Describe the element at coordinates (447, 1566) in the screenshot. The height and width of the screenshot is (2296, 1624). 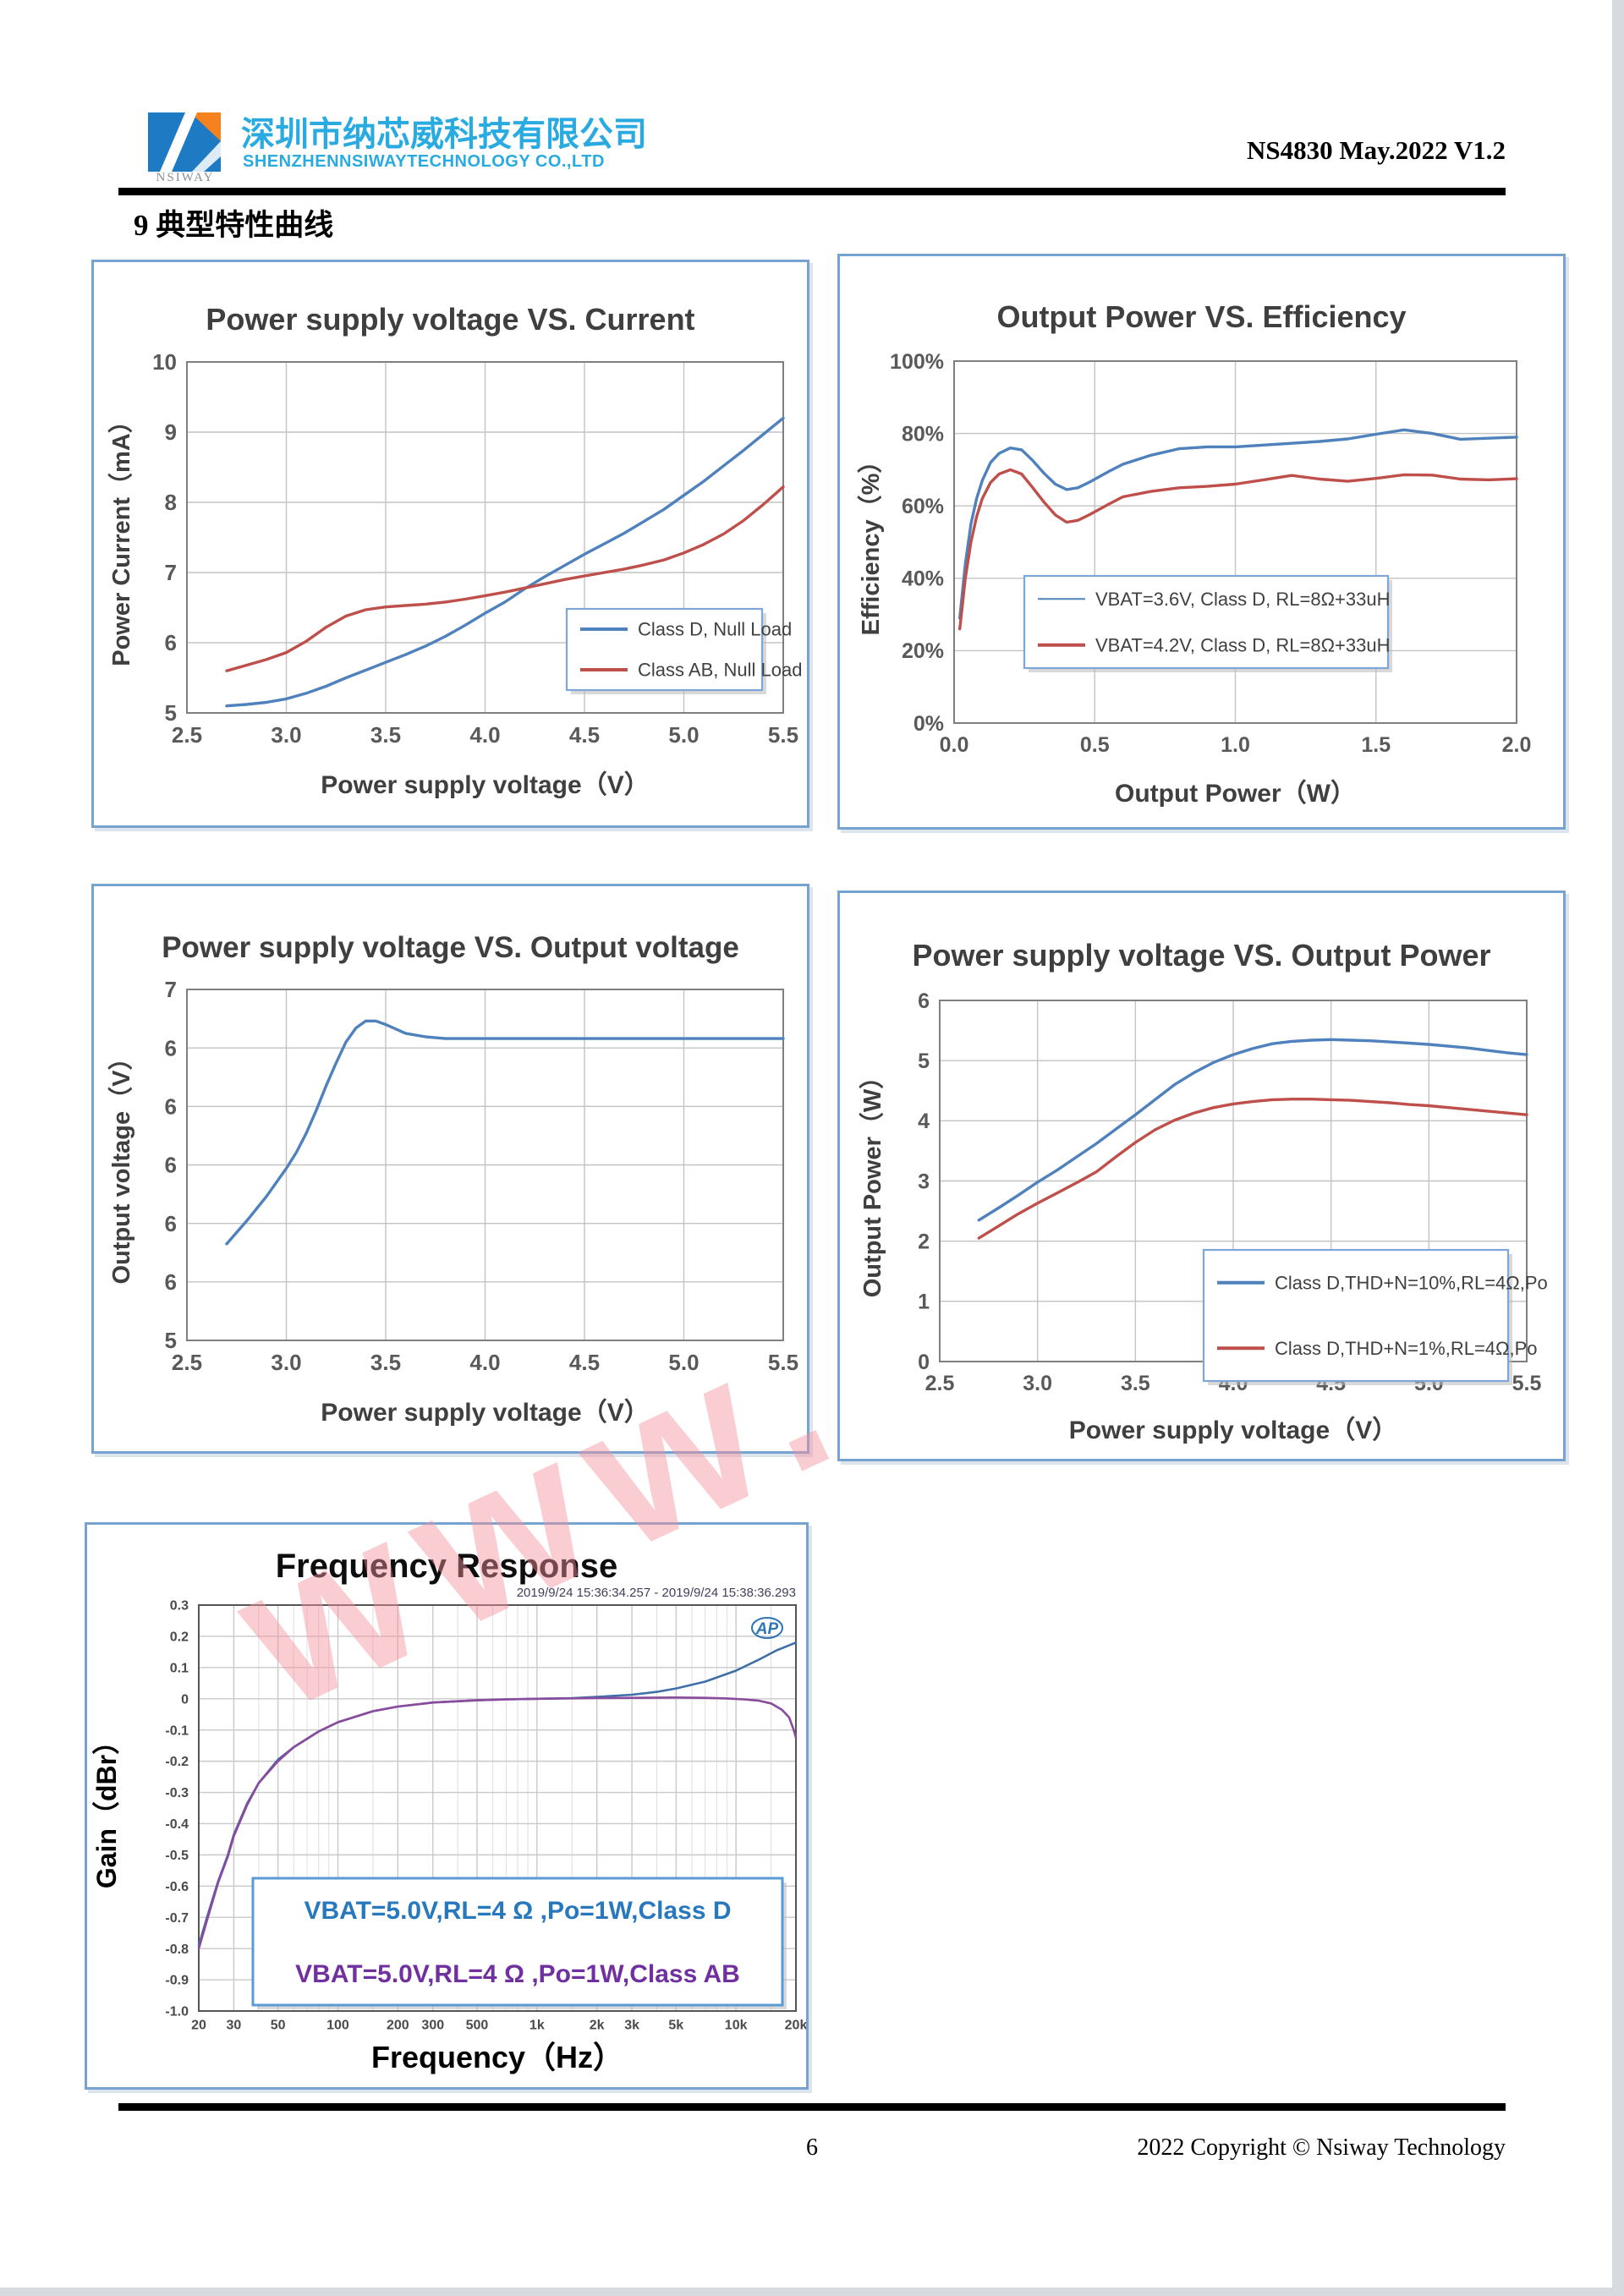
I see `chart-title: Frequency Response` at that location.